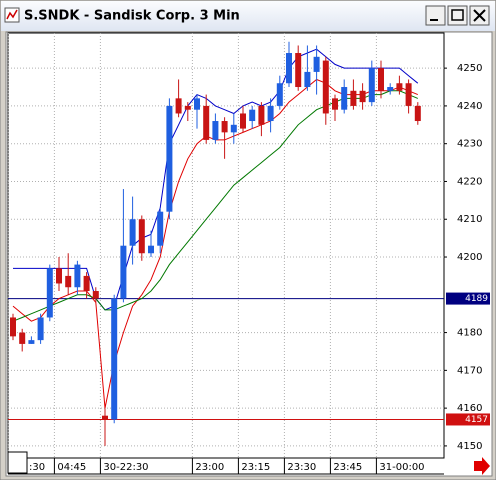 This screenshot has height=480, width=496. I want to click on minimize-button, so click(435, 15).